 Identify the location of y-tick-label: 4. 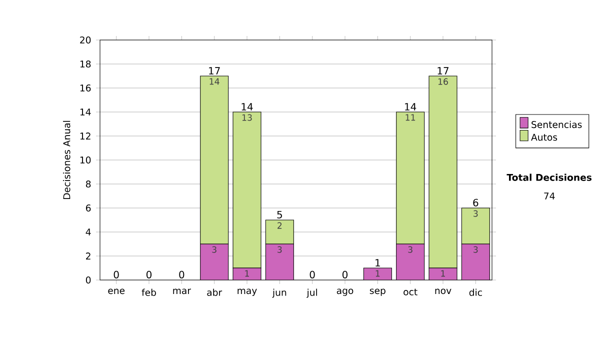
(88, 232).